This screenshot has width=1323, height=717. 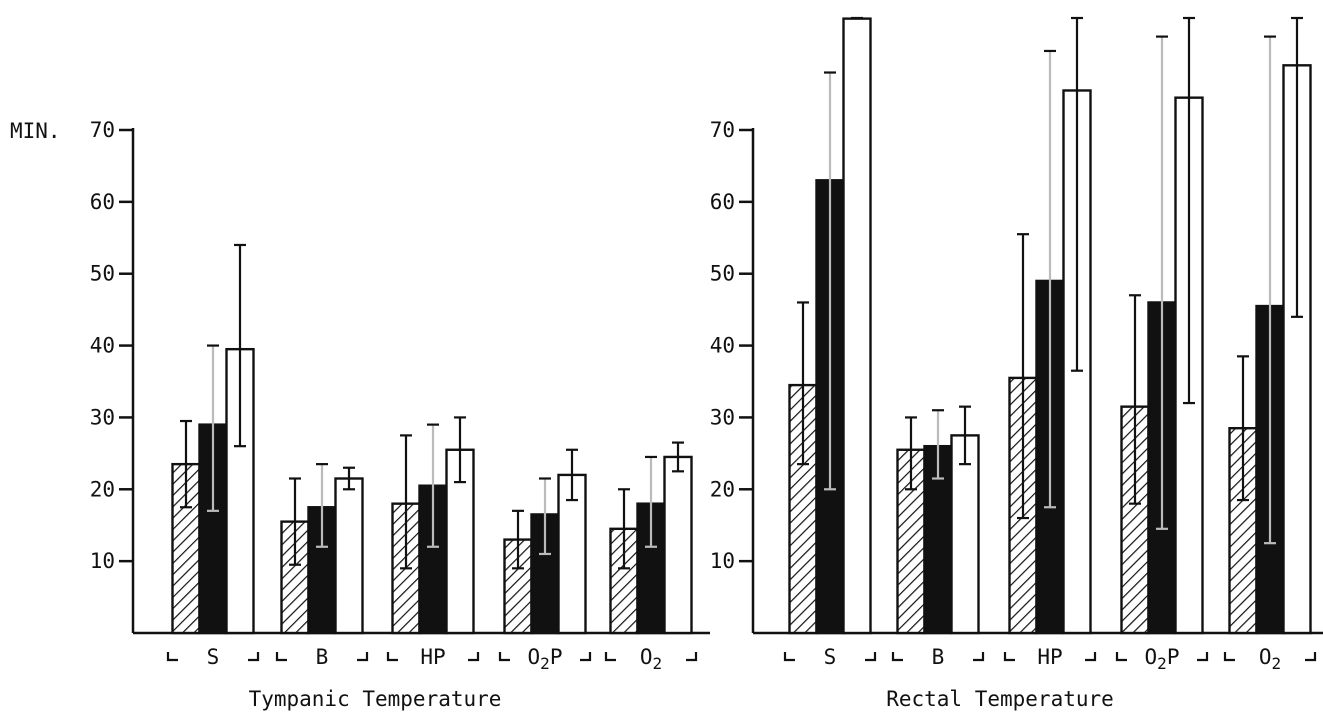 What do you see at coordinates (35, 131) in the screenshot?
I see `y-axis-unit-label: MIN.` at bounding box center [35, 131].